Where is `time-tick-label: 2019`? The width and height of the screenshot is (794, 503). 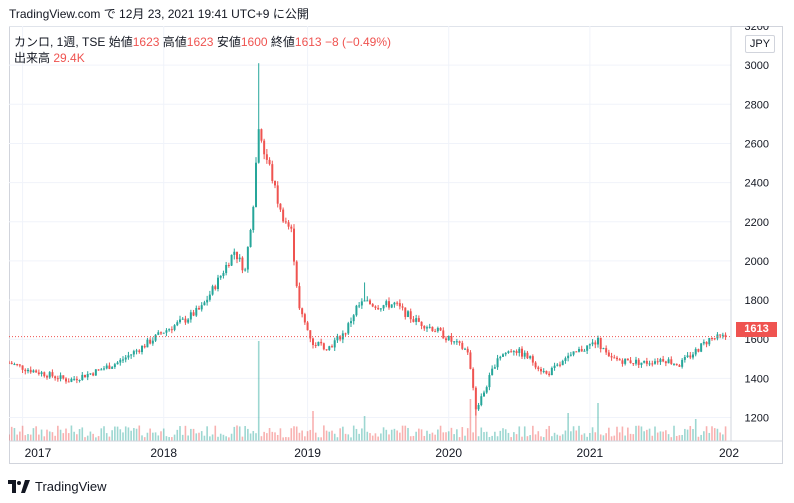
time-tick-label: 2019 is located at coordinates (307, 453).